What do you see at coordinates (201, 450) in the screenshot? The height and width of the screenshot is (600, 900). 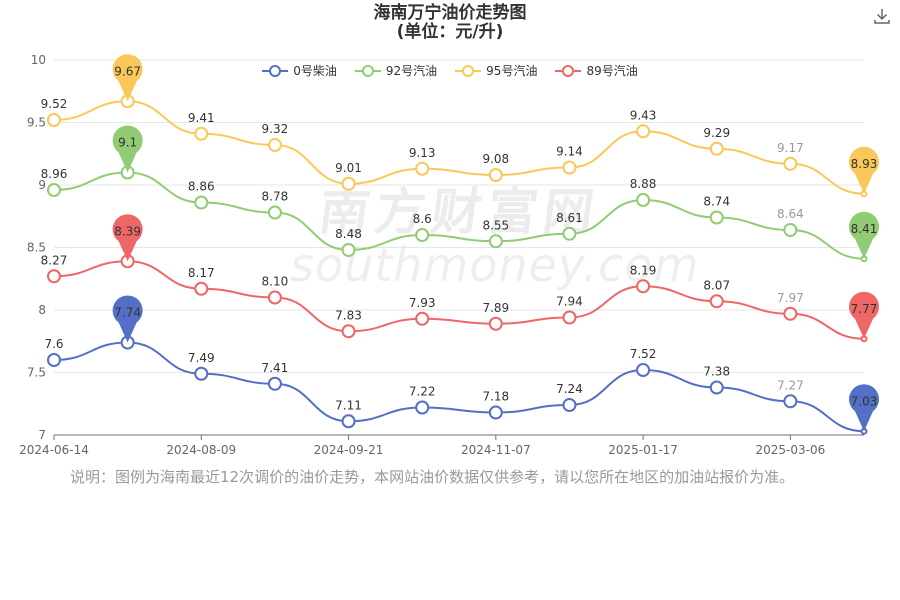 I see `x-tick-label: 2024-08-09` at bounding box center [201, 450].